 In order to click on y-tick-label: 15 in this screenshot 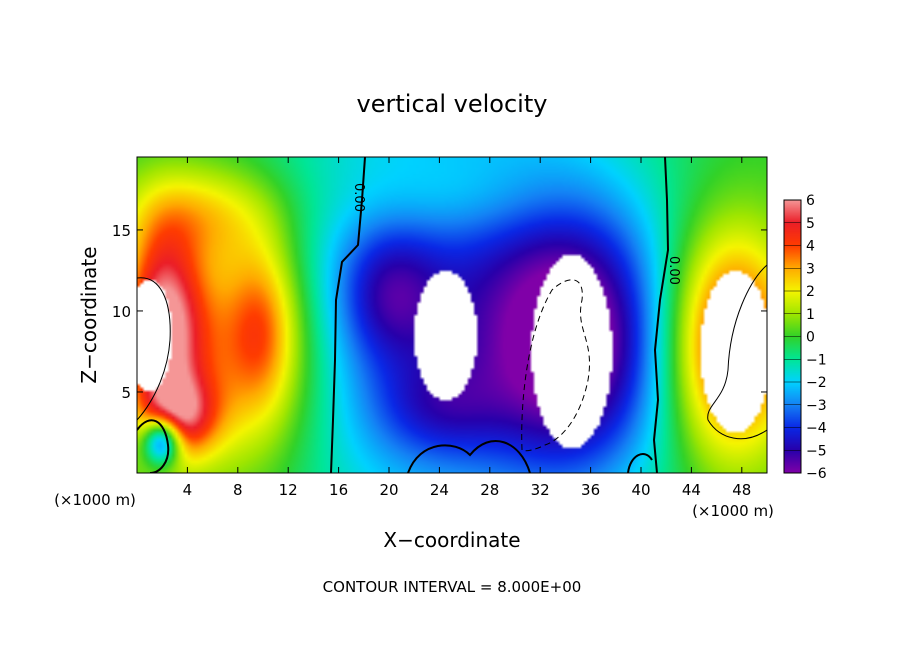, I will do `click(121, 231)`.